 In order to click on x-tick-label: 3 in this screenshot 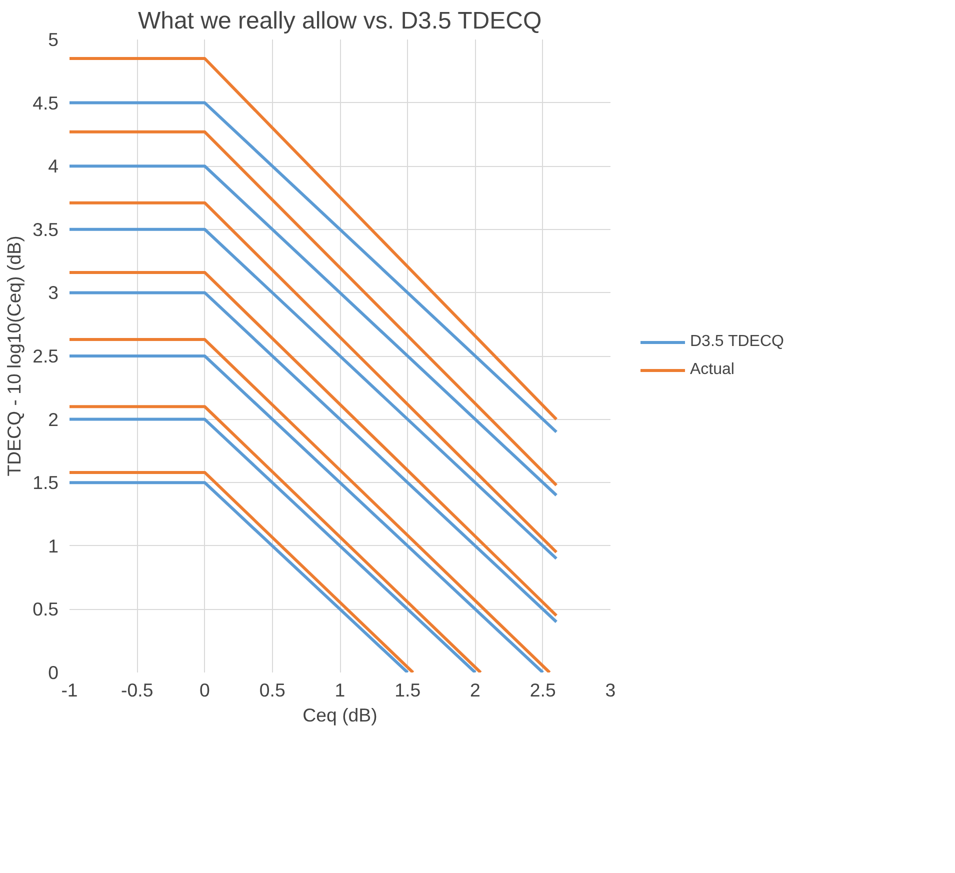, I will do `click(610, 690)`.